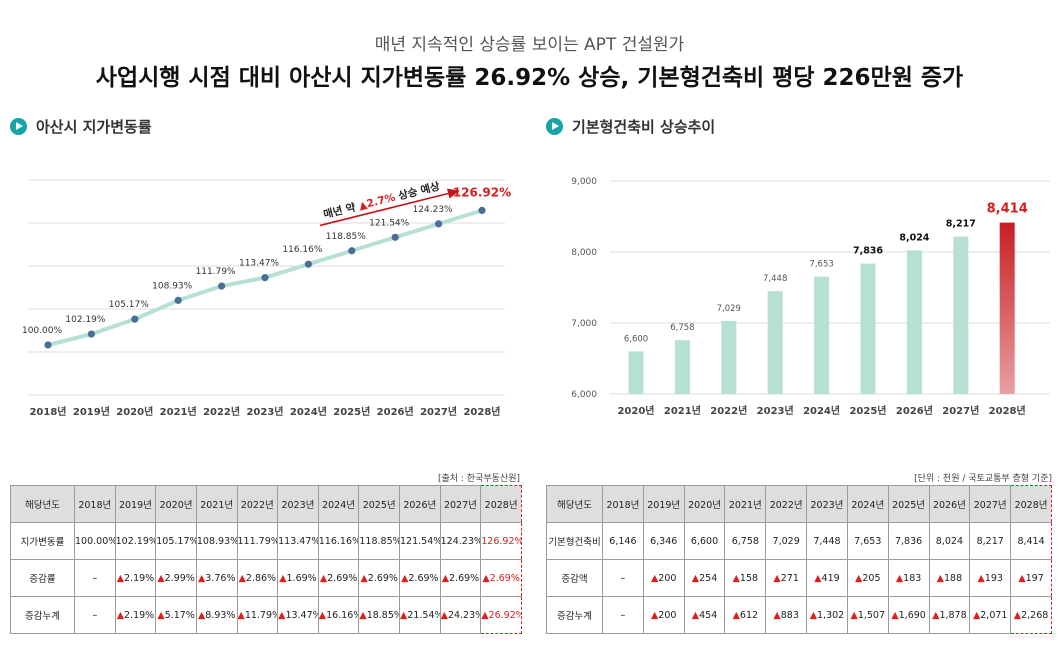  Describe the element at coordinates (389, 223) in the screenshot. I see `data-label: 121.54%` at that location.